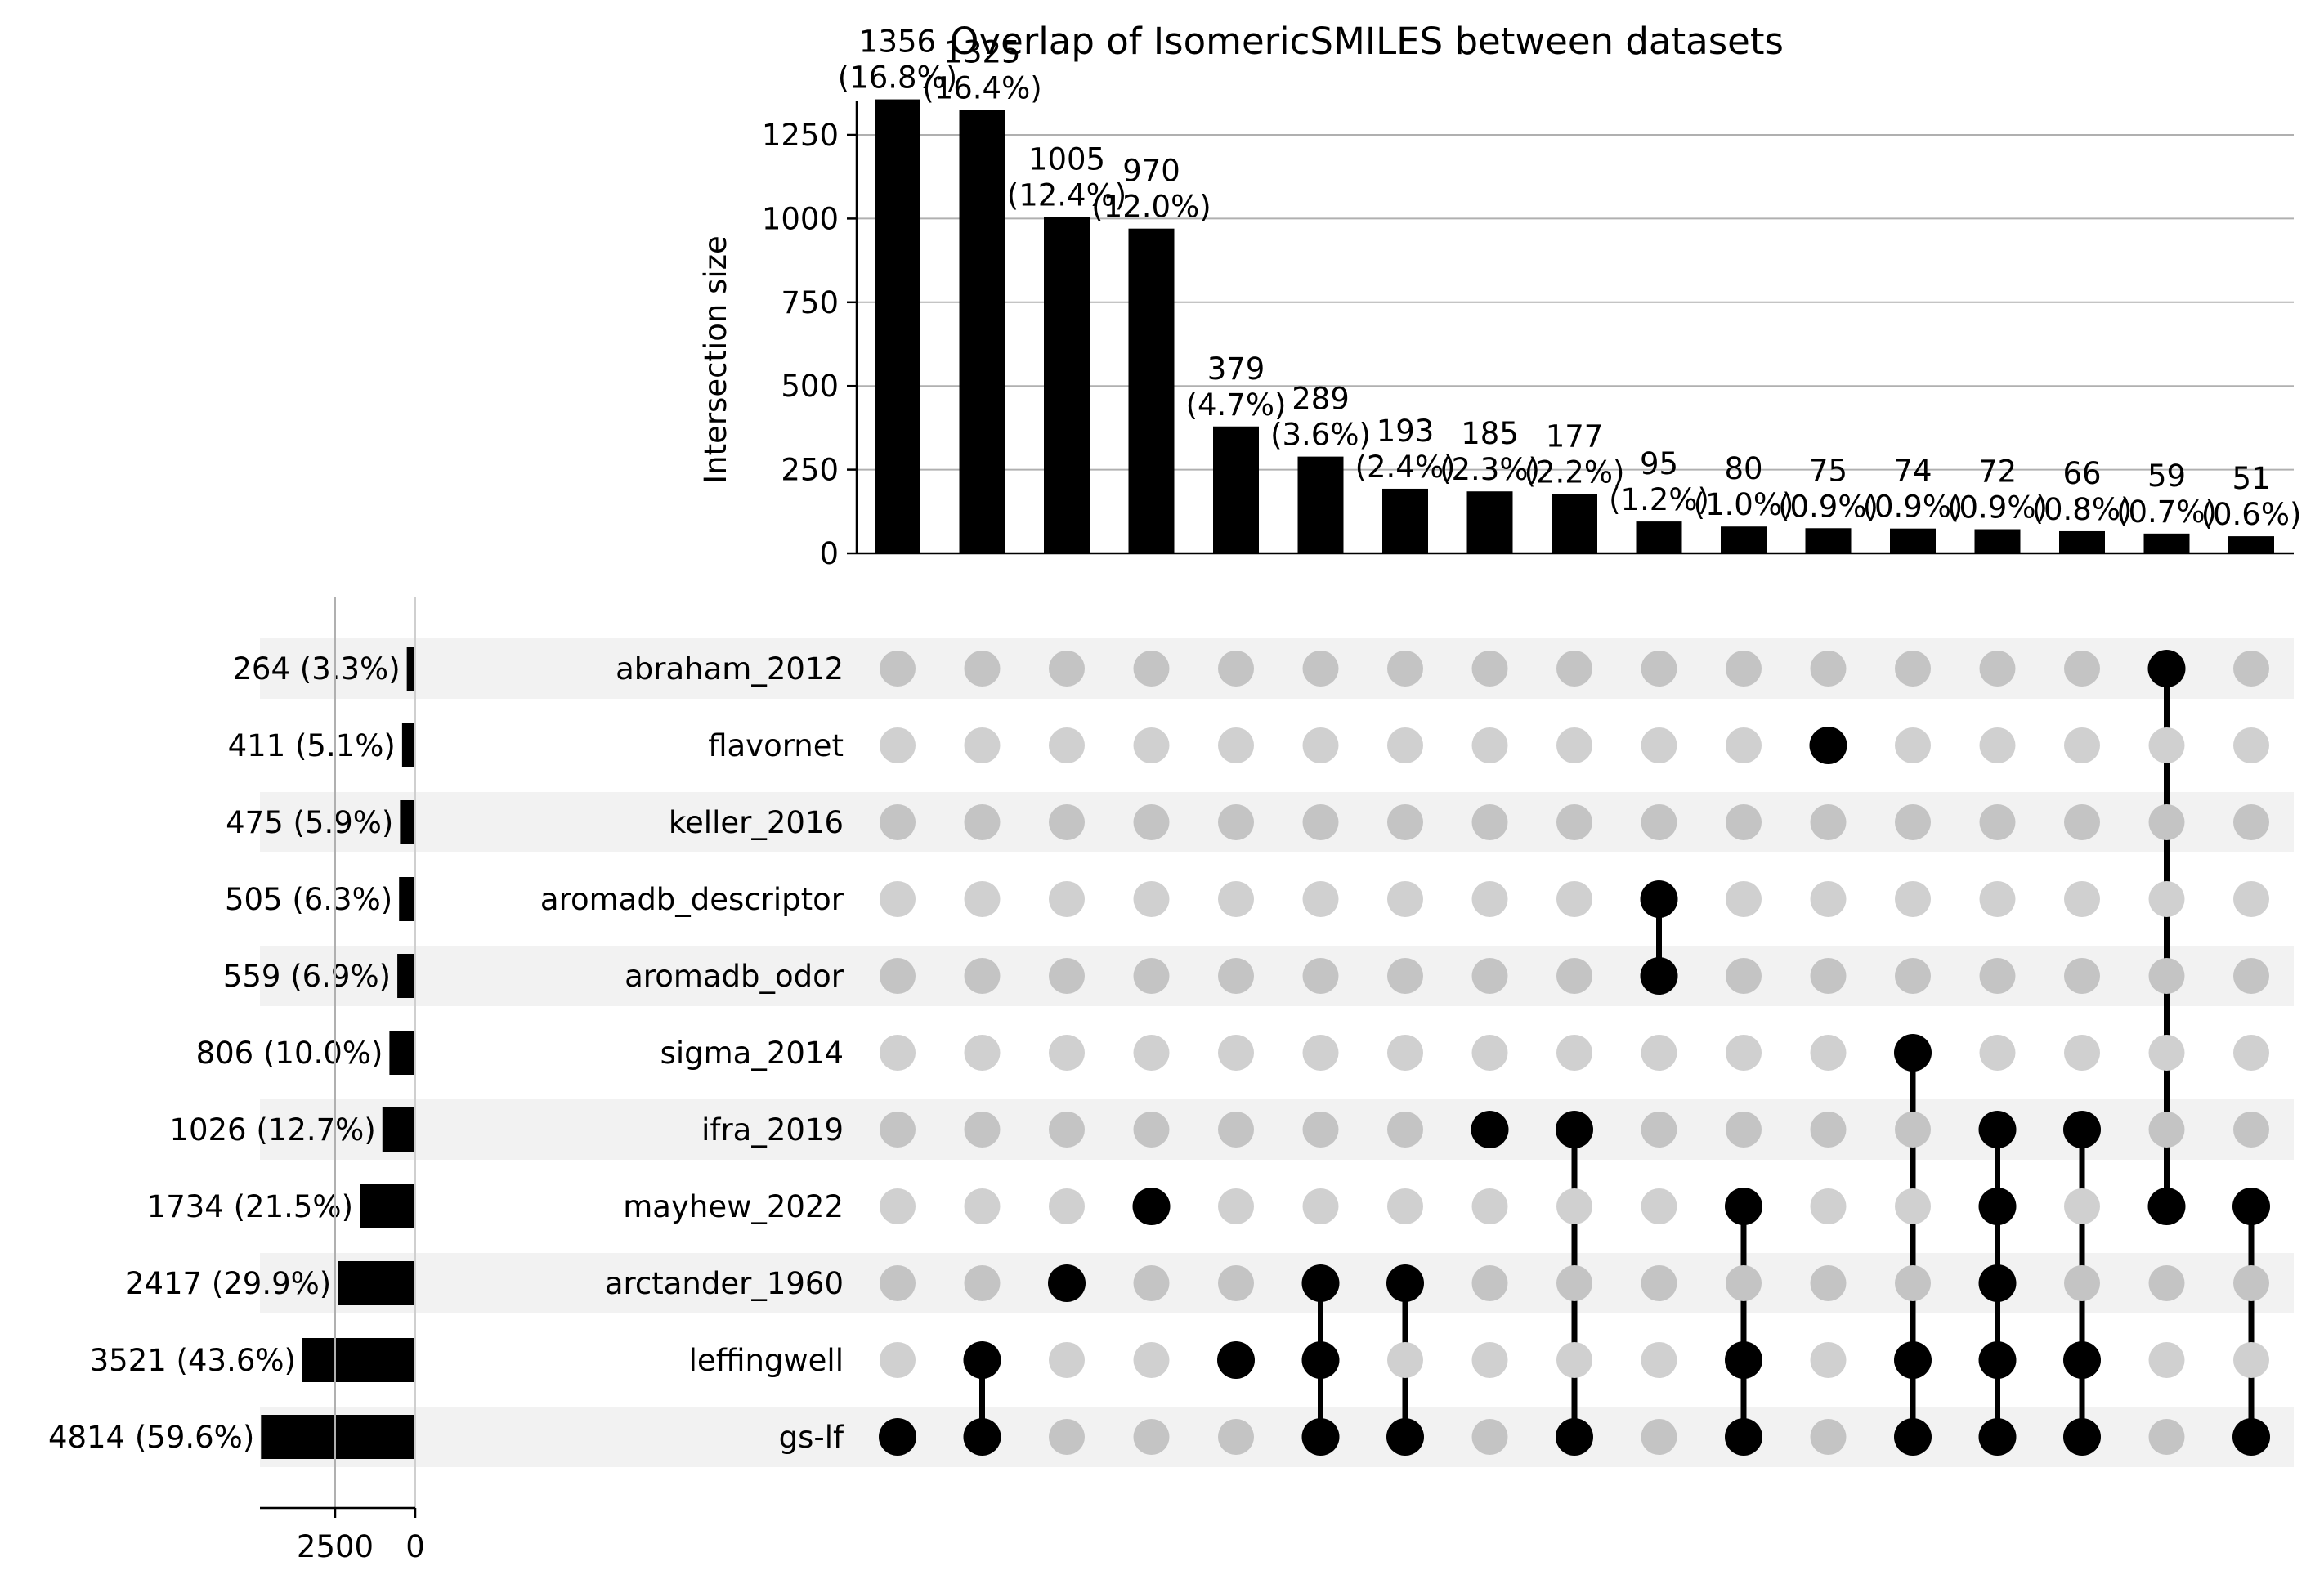 This screenshot has height=1584, width=2324. I want to click on matrix-dot-inactive-10-flavornet, so click(1744, 745).